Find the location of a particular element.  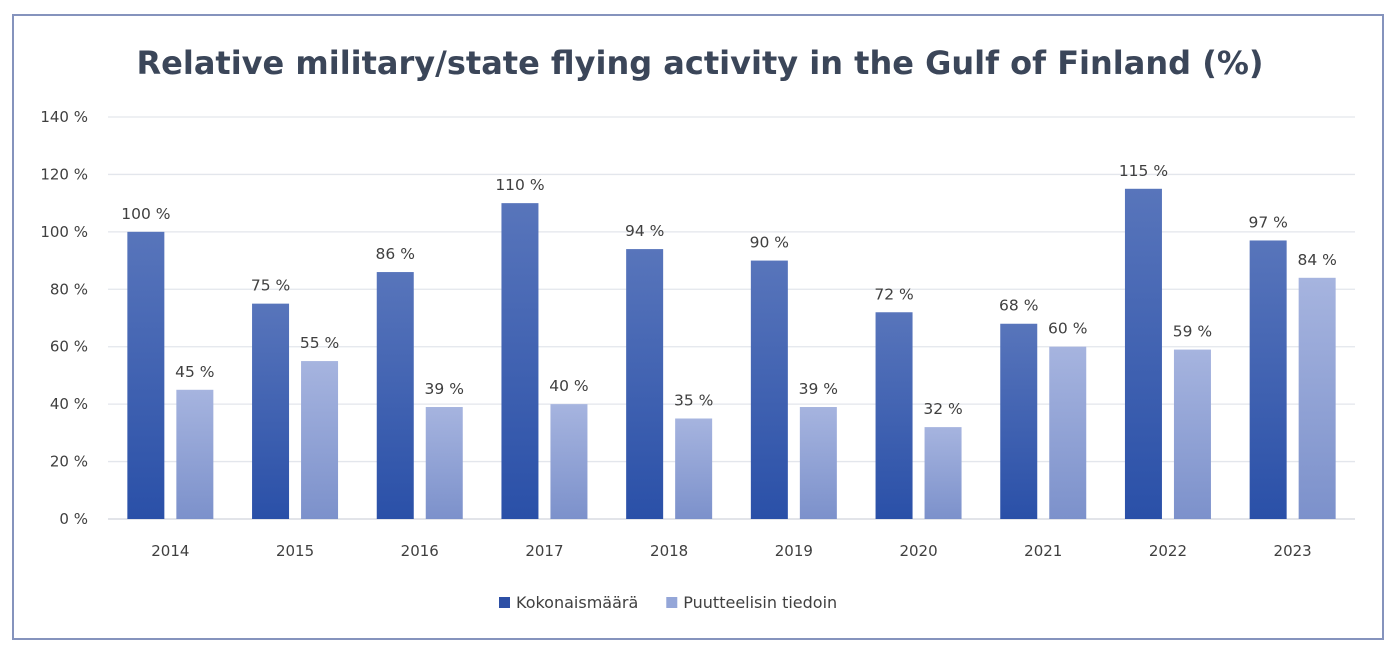

bar-puutteelisin-2021 is located at coordinates (1068, 432).